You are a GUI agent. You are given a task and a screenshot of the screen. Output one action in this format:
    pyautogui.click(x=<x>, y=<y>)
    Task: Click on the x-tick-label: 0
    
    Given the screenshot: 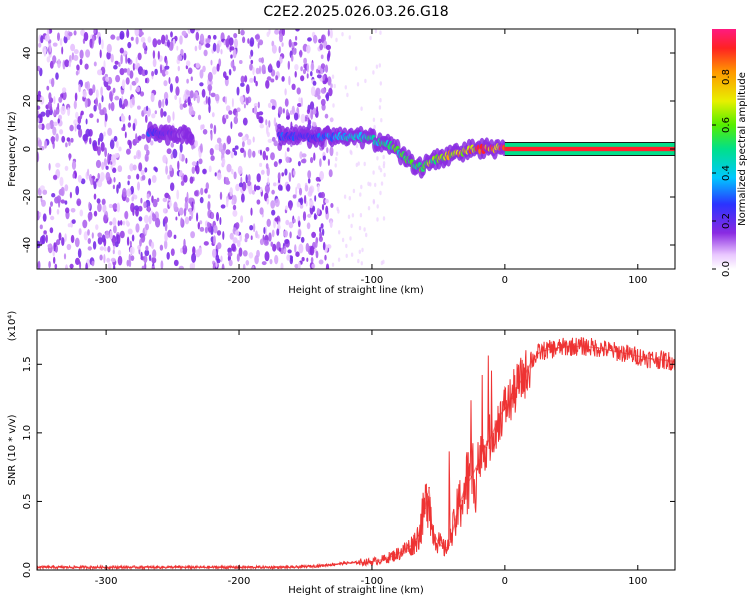 What is the action you would take?
    pyautogui.click(x=505, y=280)
    